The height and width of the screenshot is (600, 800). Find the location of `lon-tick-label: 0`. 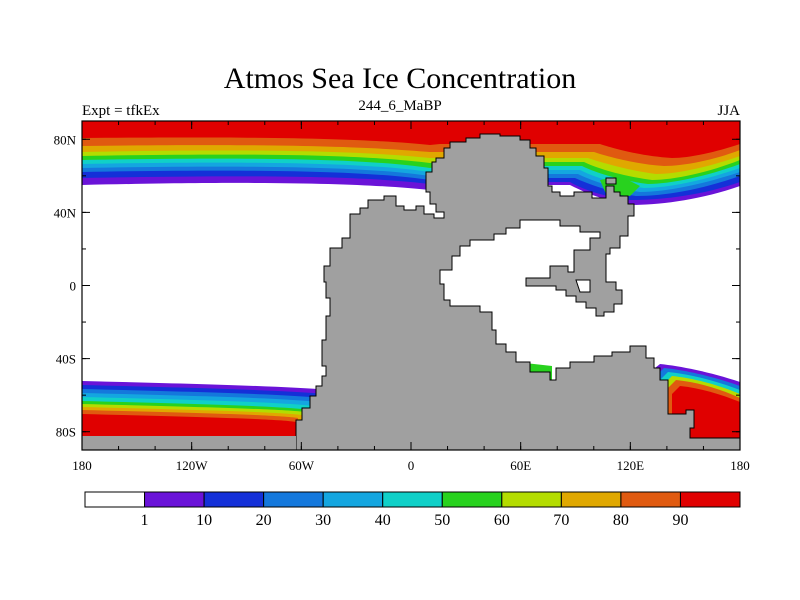

lon-tick-label: 0 is located at coordinates (411, 465).